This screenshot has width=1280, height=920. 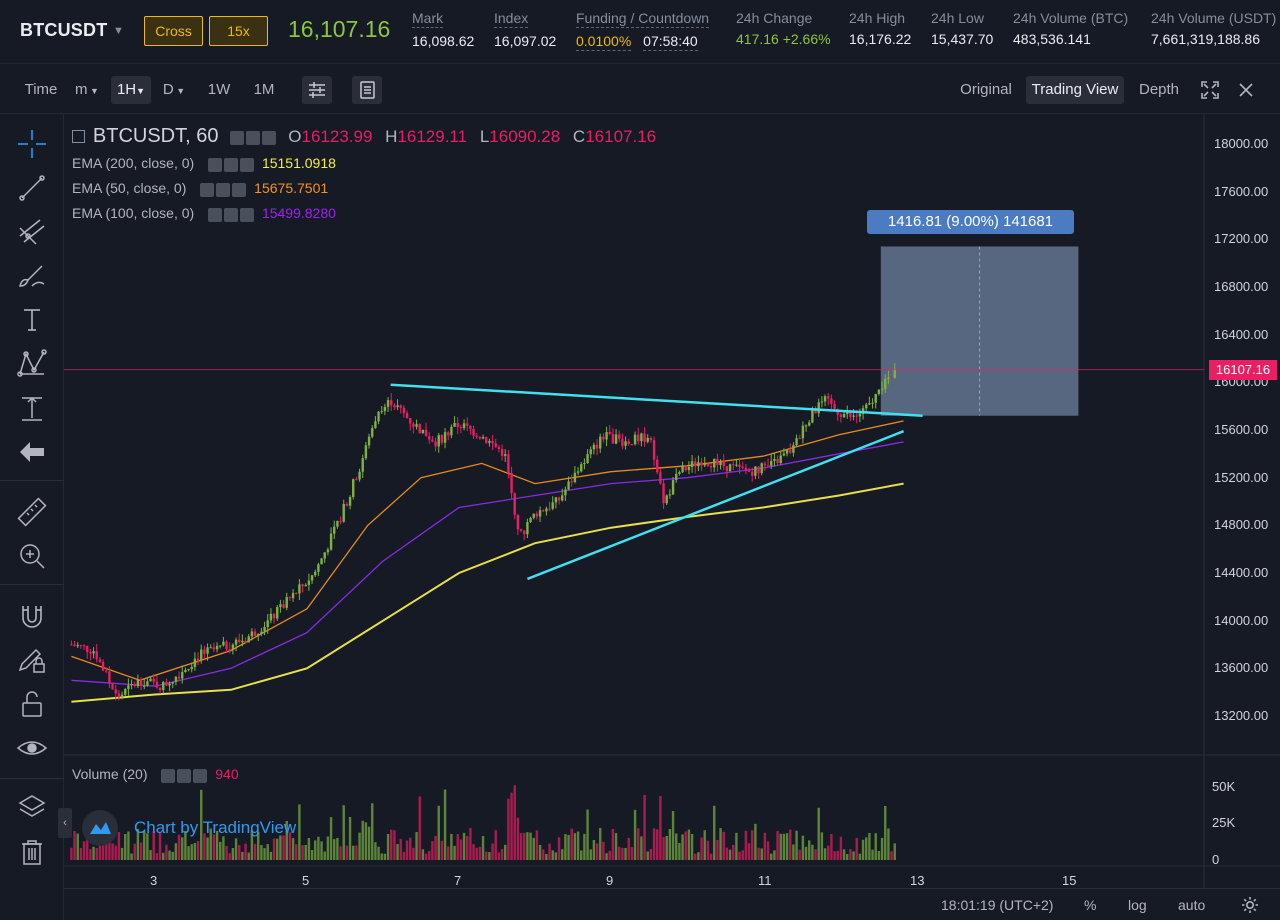 I want to click on open-label: O, so click(x=295, y=136).